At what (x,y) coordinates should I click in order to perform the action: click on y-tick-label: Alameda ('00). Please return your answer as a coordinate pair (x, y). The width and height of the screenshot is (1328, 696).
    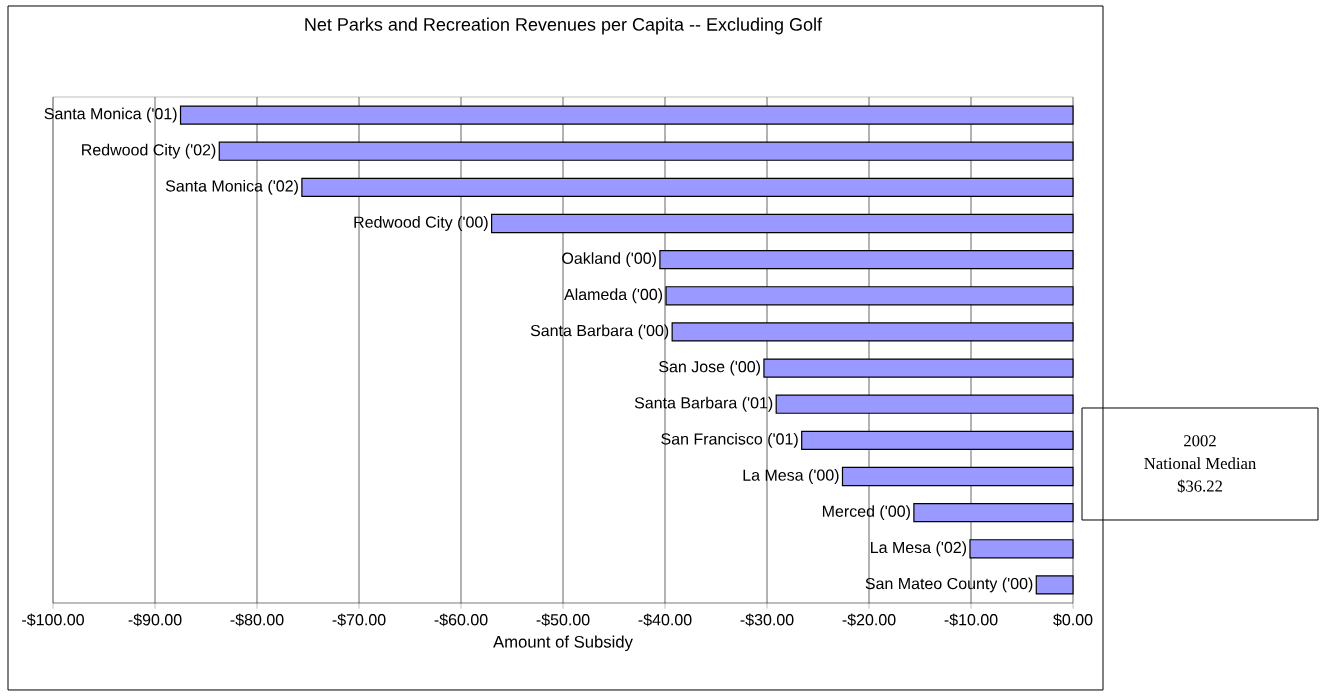
    Looking at the image, I should click on (613, 296).